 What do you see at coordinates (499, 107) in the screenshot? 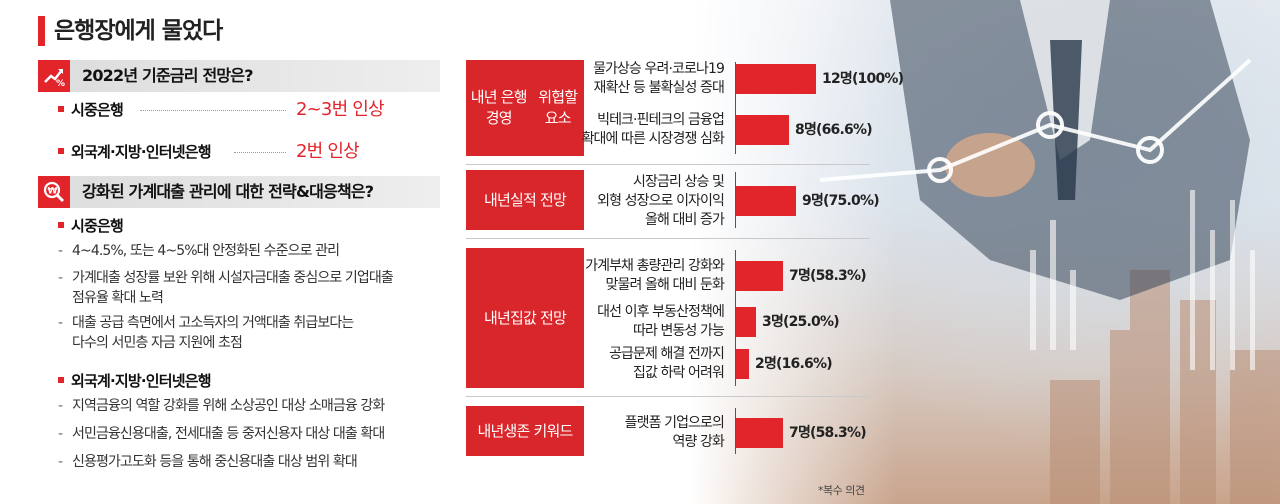
I see `category-label: 내년 은행 경영` at bounding box center [499, 107].